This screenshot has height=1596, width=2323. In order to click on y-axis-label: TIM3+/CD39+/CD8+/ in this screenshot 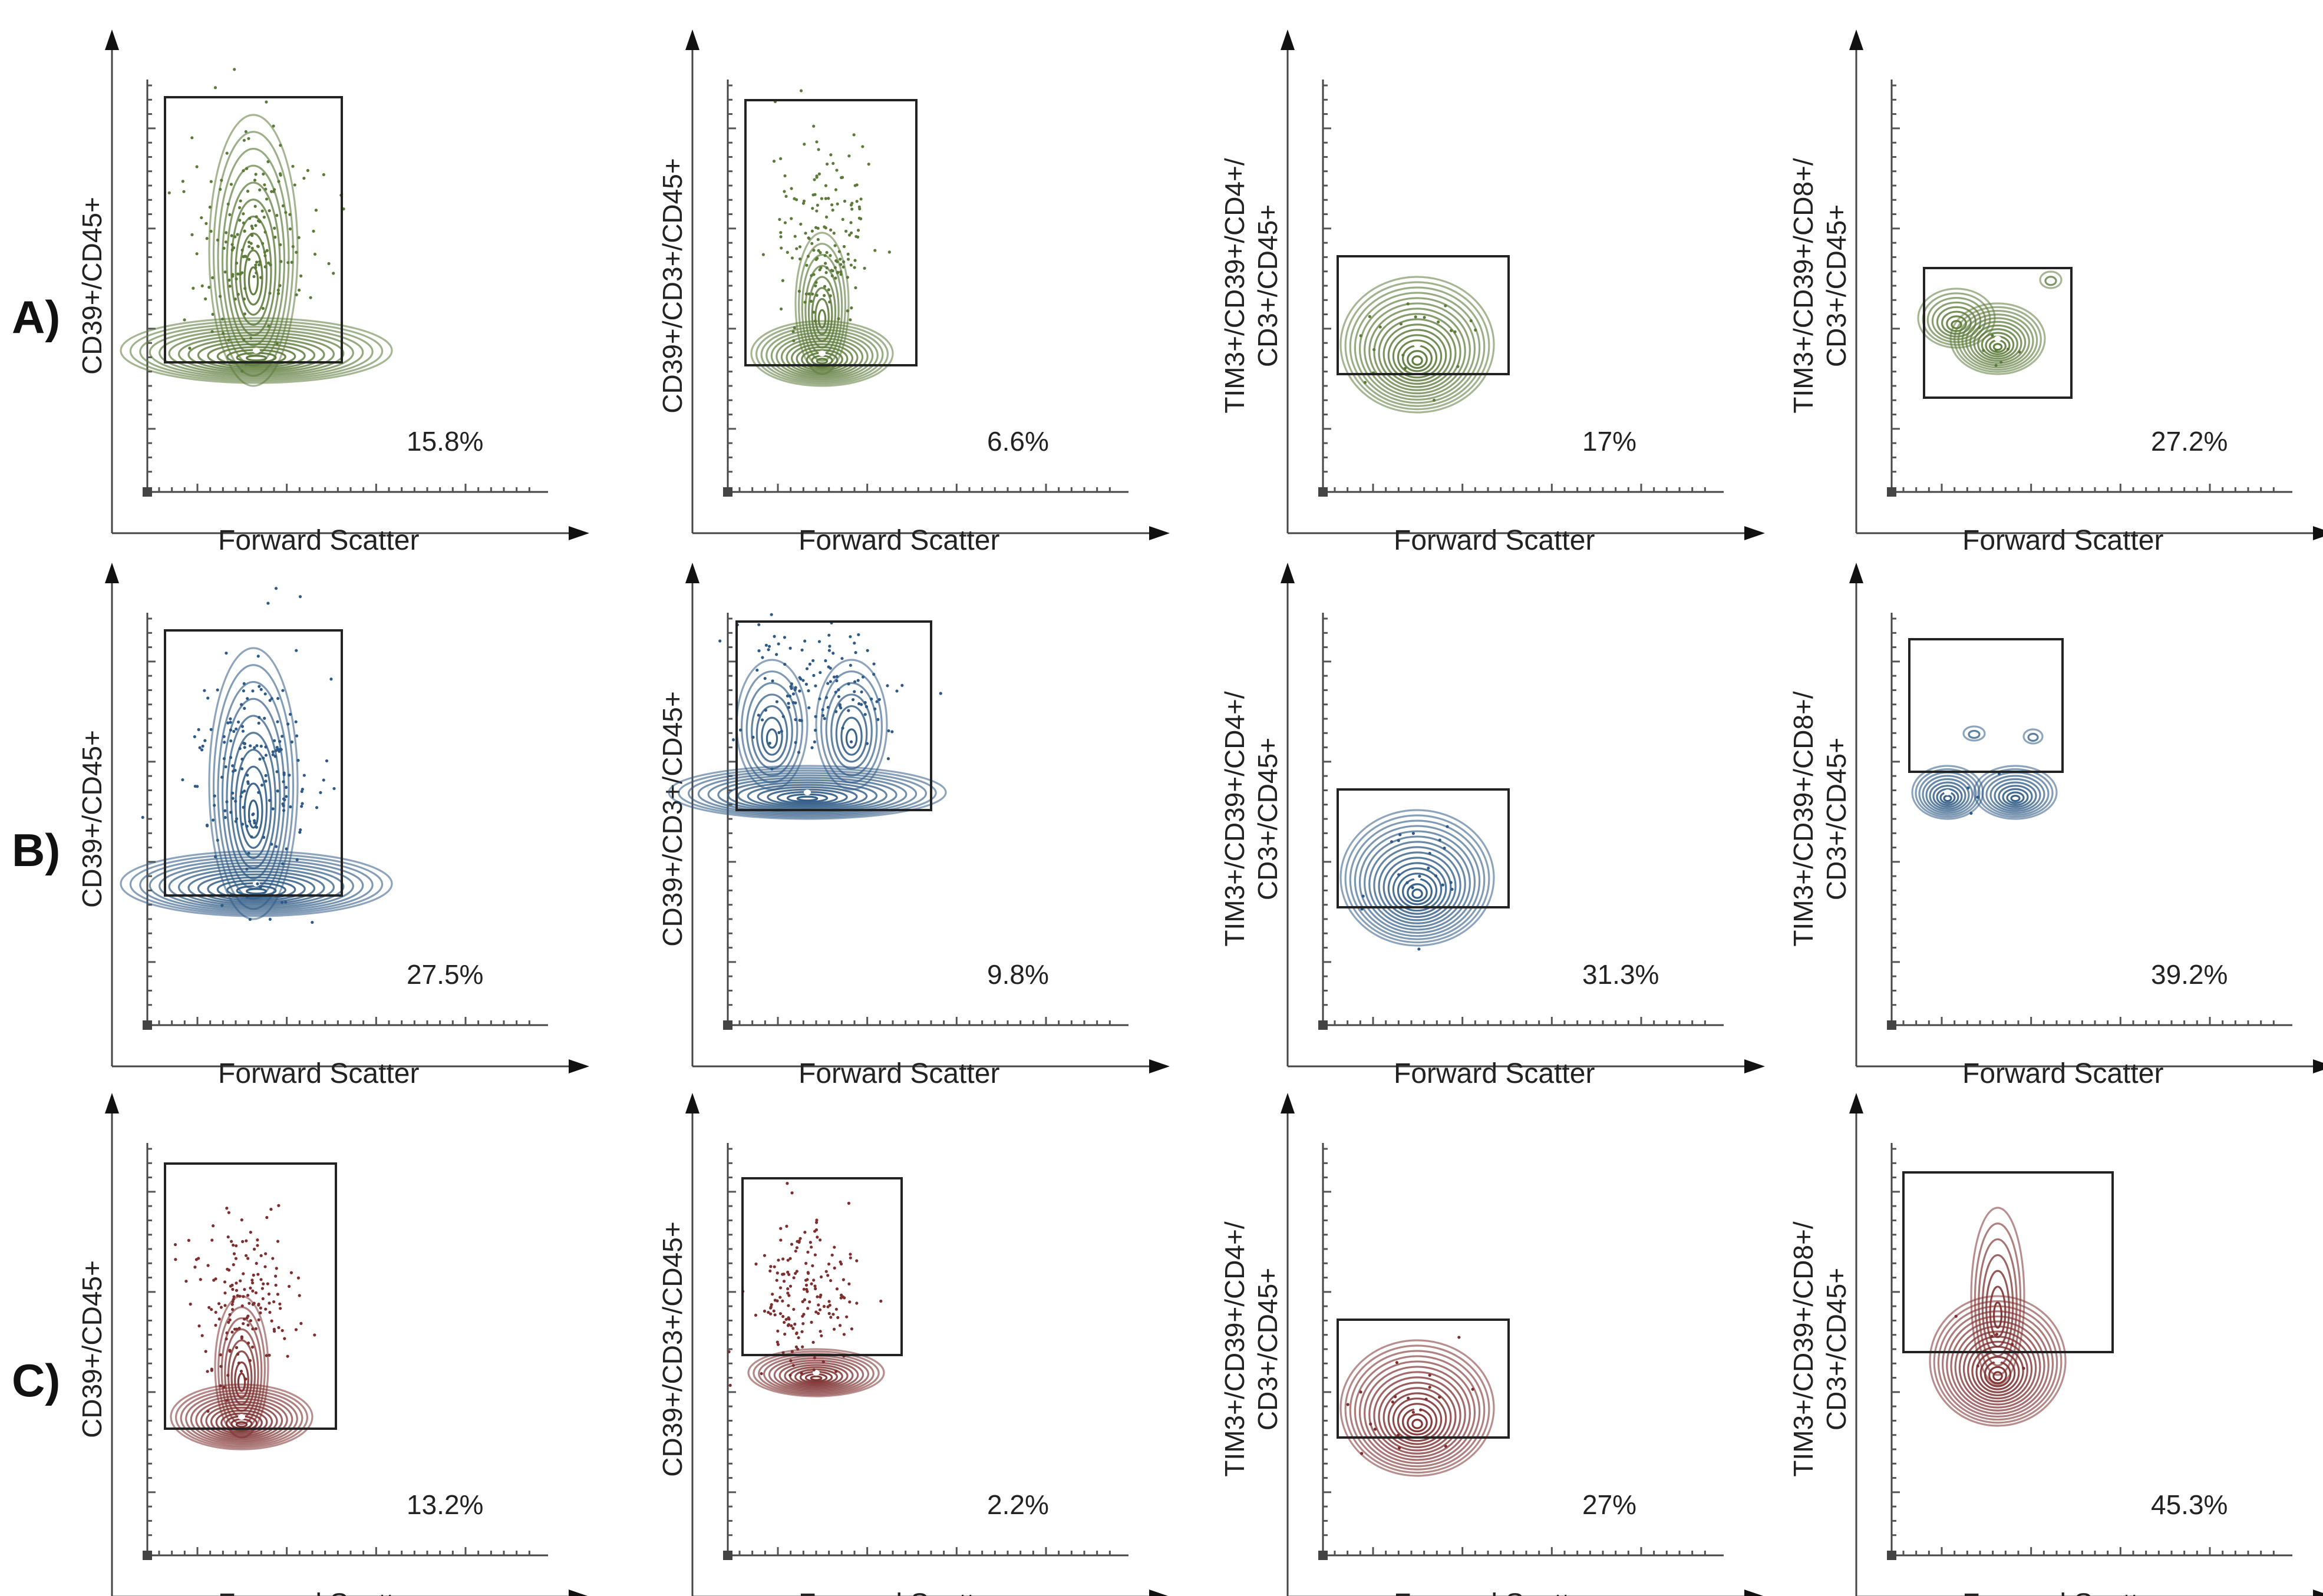, I will do `click(1803, 819)`.